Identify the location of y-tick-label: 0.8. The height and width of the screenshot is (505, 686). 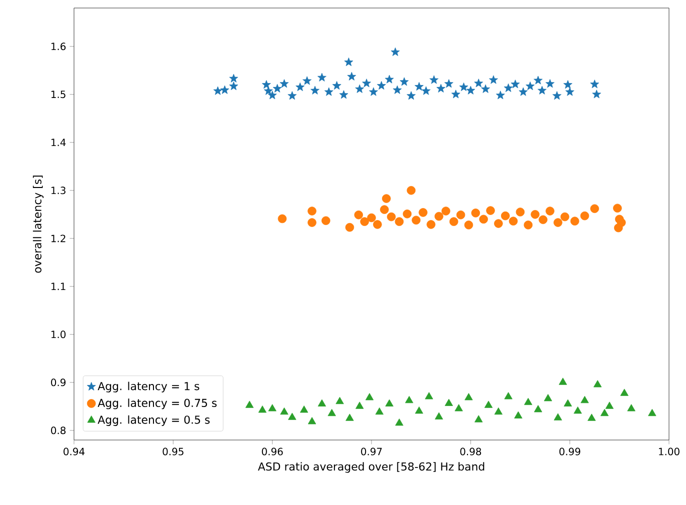
(58, 430).